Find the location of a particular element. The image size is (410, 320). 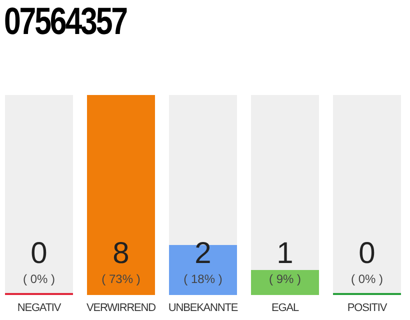

x-tick-label: NEGATIV is located at coordinates (39, 308).